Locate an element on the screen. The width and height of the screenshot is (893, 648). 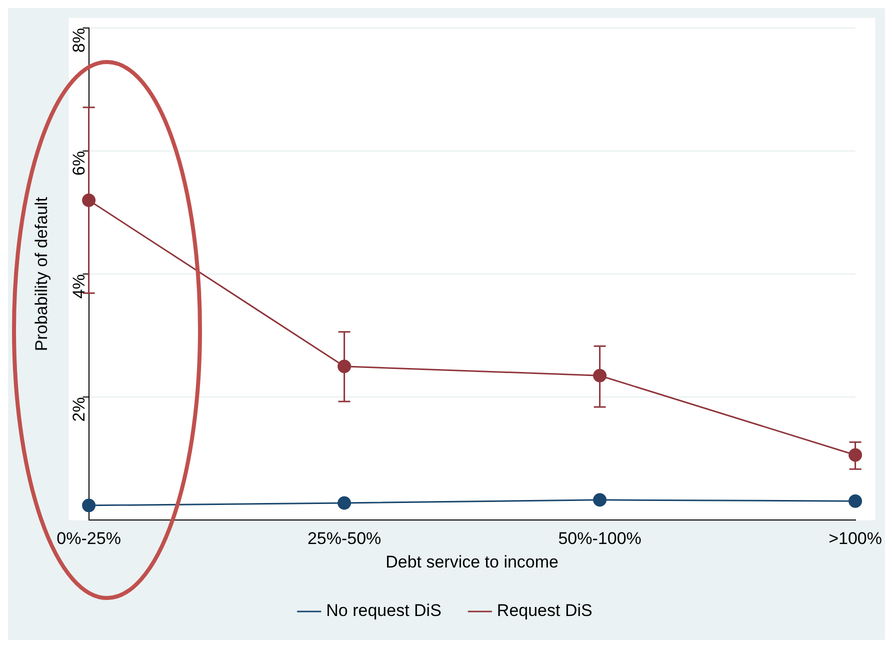
x-tick-label: >100% is located at coordinates (855, 538).